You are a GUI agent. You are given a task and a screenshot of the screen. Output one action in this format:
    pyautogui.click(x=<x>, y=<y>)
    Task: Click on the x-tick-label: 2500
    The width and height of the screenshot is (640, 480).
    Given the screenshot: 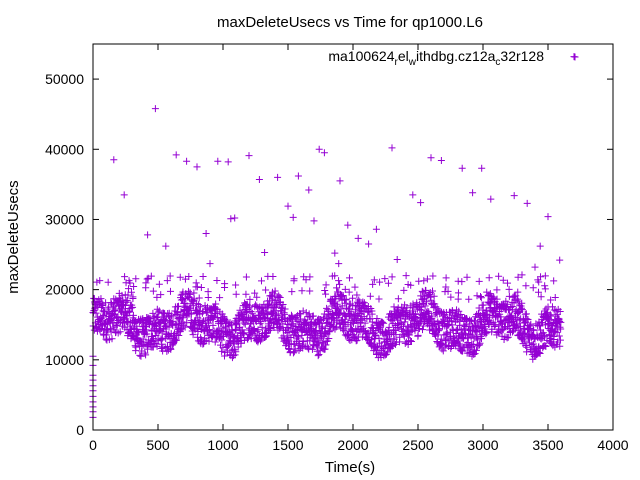 What is the action you would take?
    pyautogui.click(x=417, y=445)
    